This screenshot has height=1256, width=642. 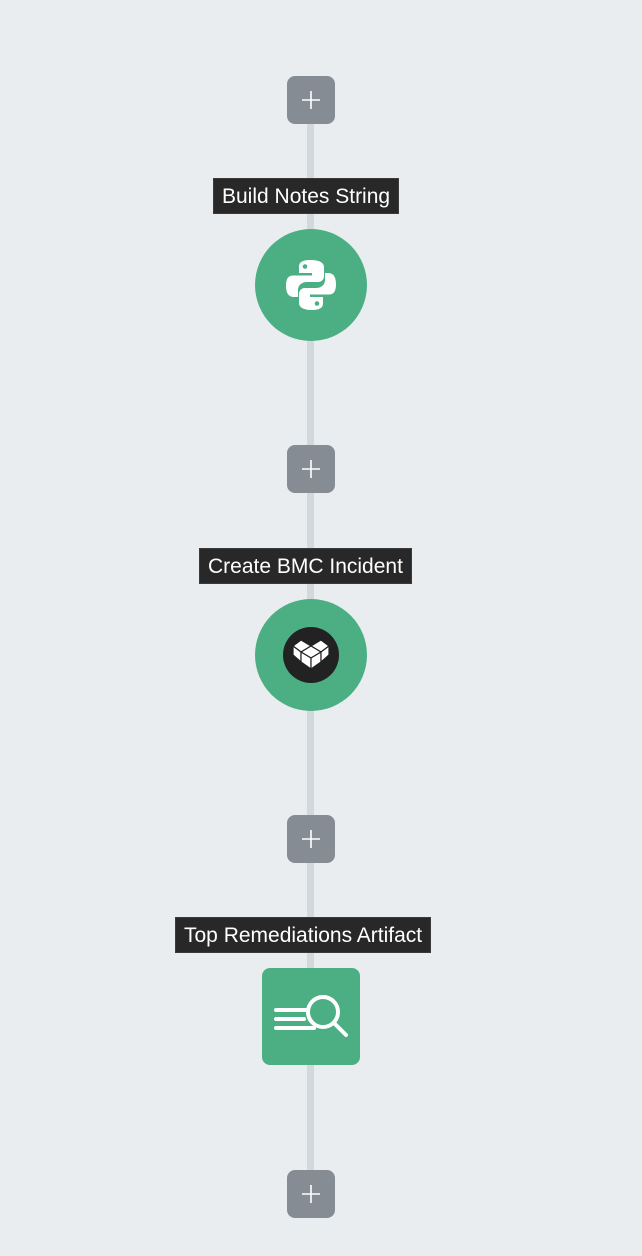 I want to click on python-icon, so click(x=311, y=285).